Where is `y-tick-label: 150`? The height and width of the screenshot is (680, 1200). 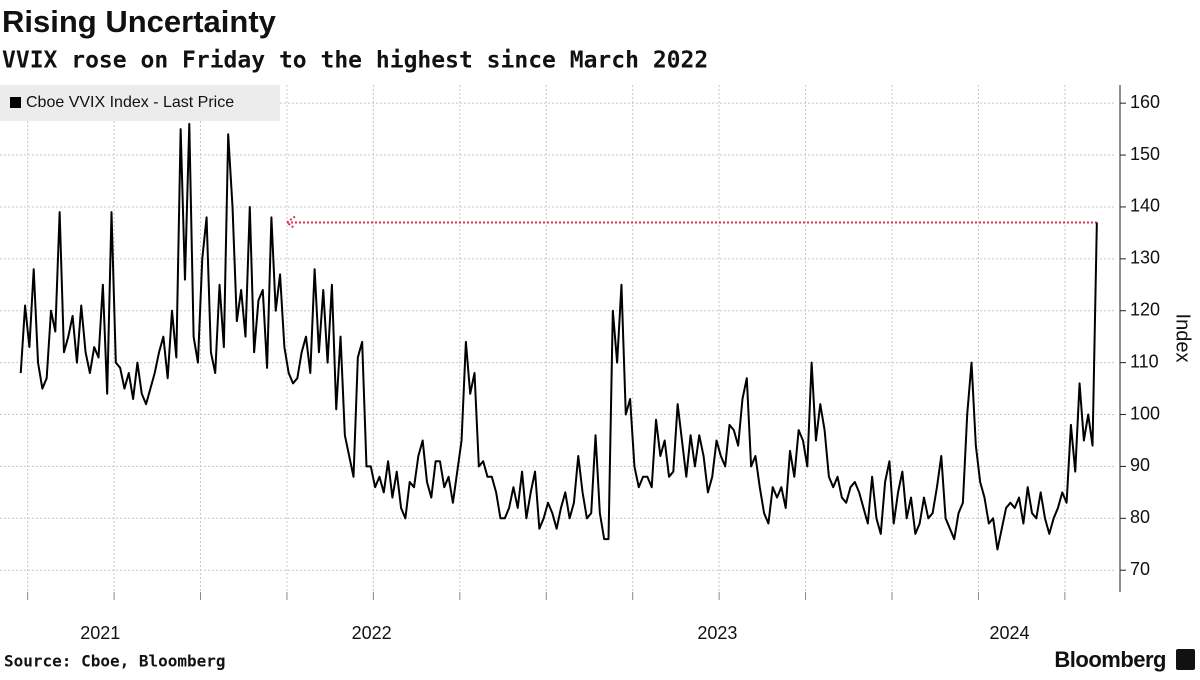
y-tick-label: 150 is located at coordinates (1145, 154).